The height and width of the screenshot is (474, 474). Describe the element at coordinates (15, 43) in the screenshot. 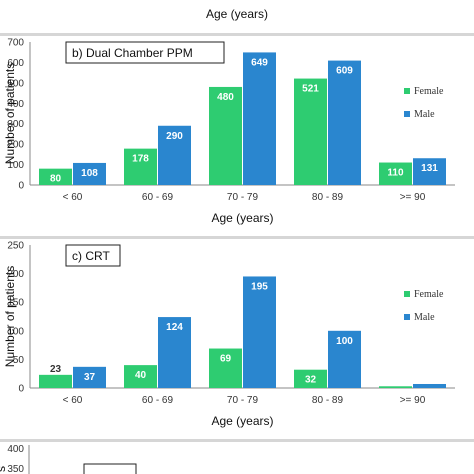

I see `y-tick-label: 700` at that location.